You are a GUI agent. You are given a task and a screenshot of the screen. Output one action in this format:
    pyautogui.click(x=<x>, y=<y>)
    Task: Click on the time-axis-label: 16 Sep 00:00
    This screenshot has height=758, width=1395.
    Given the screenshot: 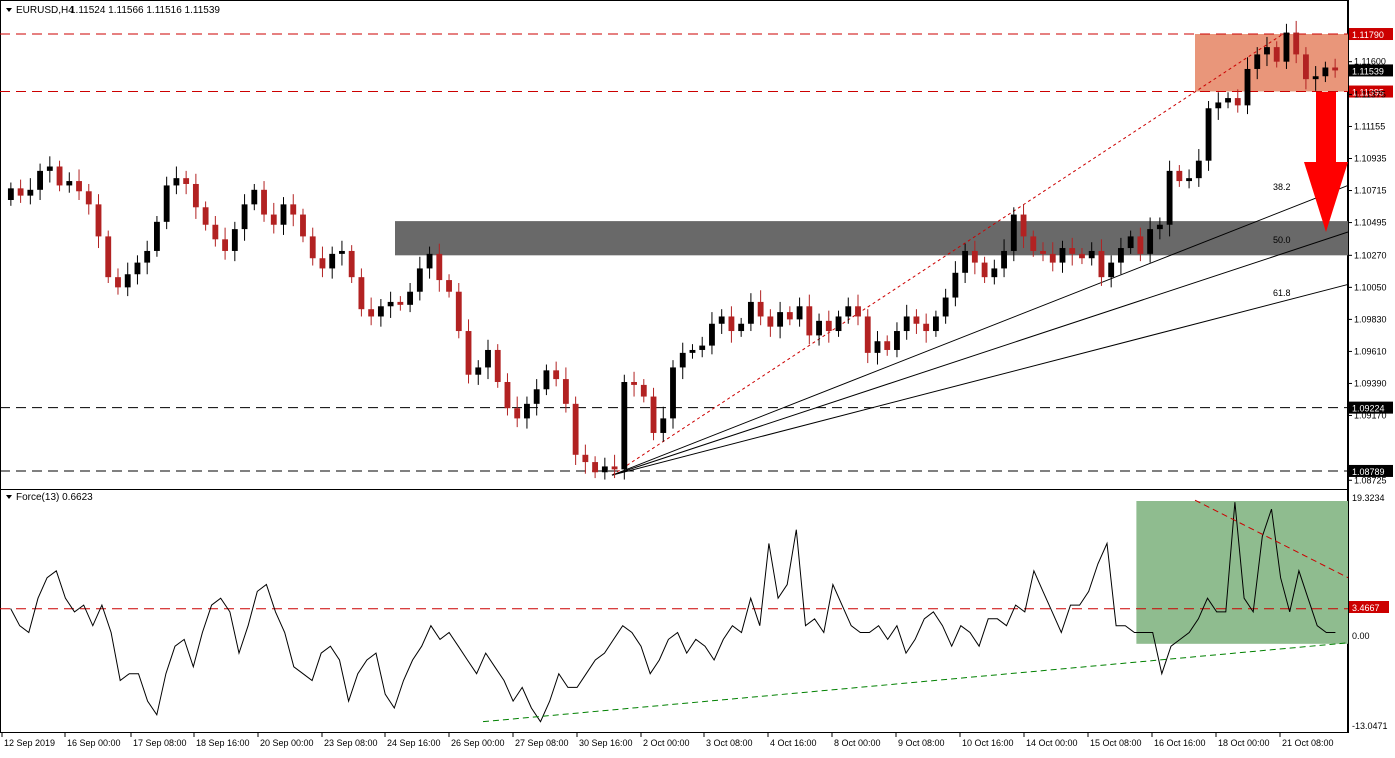 What is the action you would take?
    pyautogui.click(x=94, y=743)
    